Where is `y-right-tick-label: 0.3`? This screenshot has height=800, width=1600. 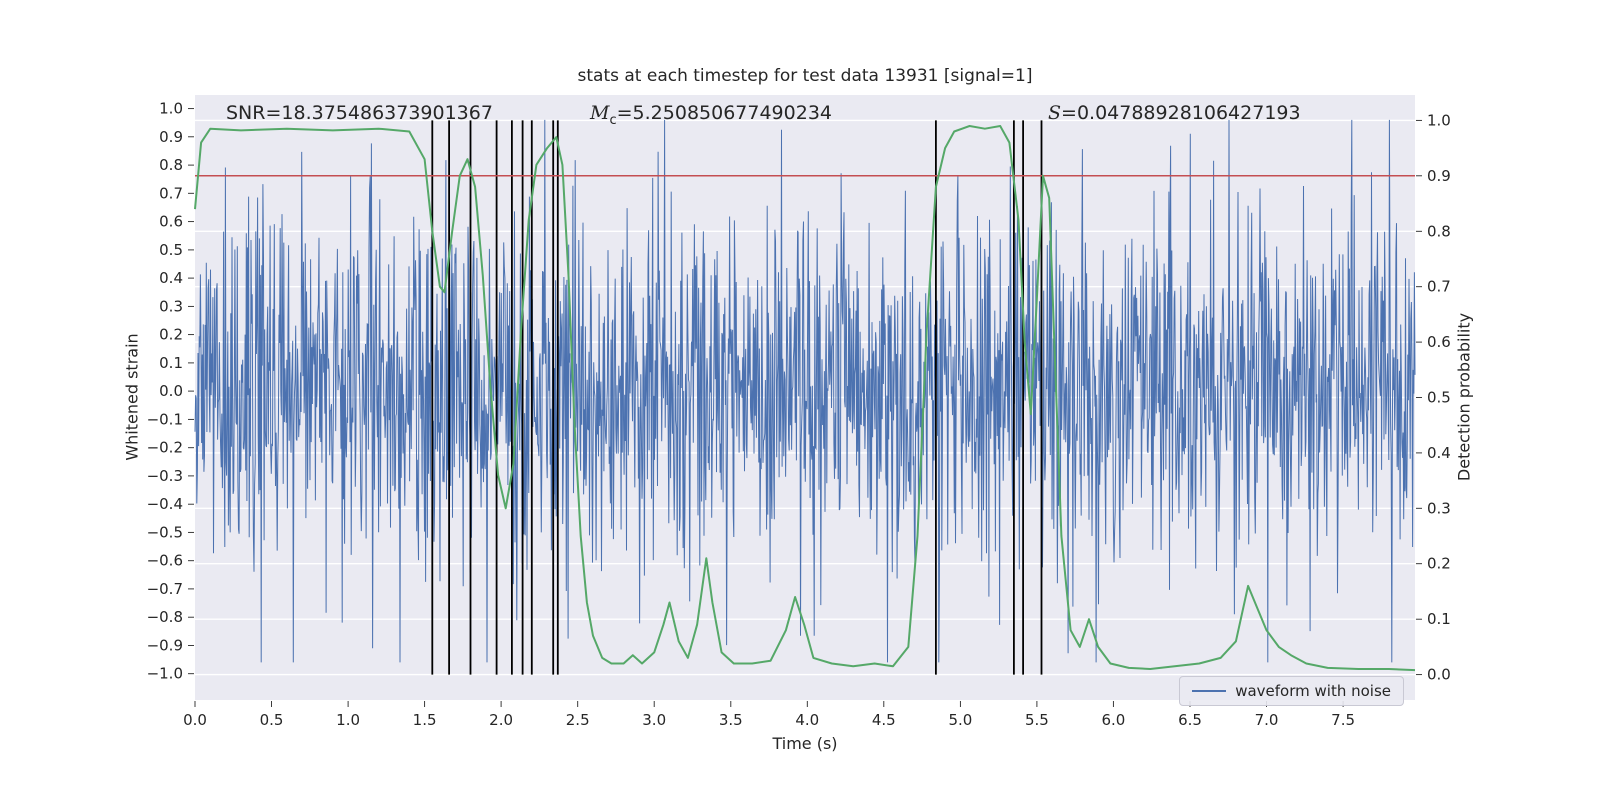 y-right-tick-label: 0.3 is located at coordinates (1439, 508).